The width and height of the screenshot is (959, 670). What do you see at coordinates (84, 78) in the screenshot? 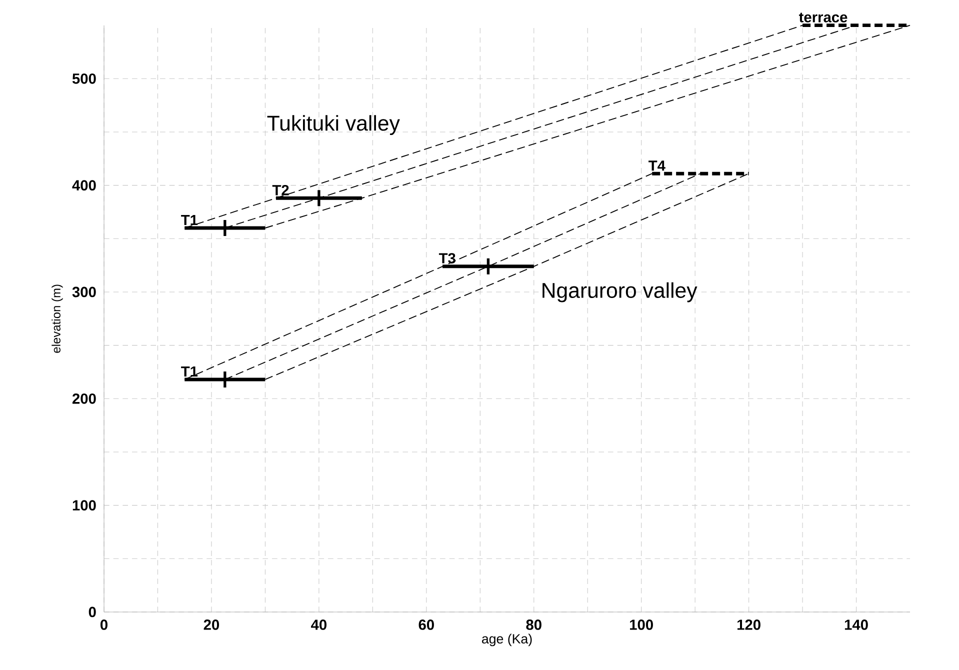
I see `y-tick-label: 500` at bounding box center [84, 78].